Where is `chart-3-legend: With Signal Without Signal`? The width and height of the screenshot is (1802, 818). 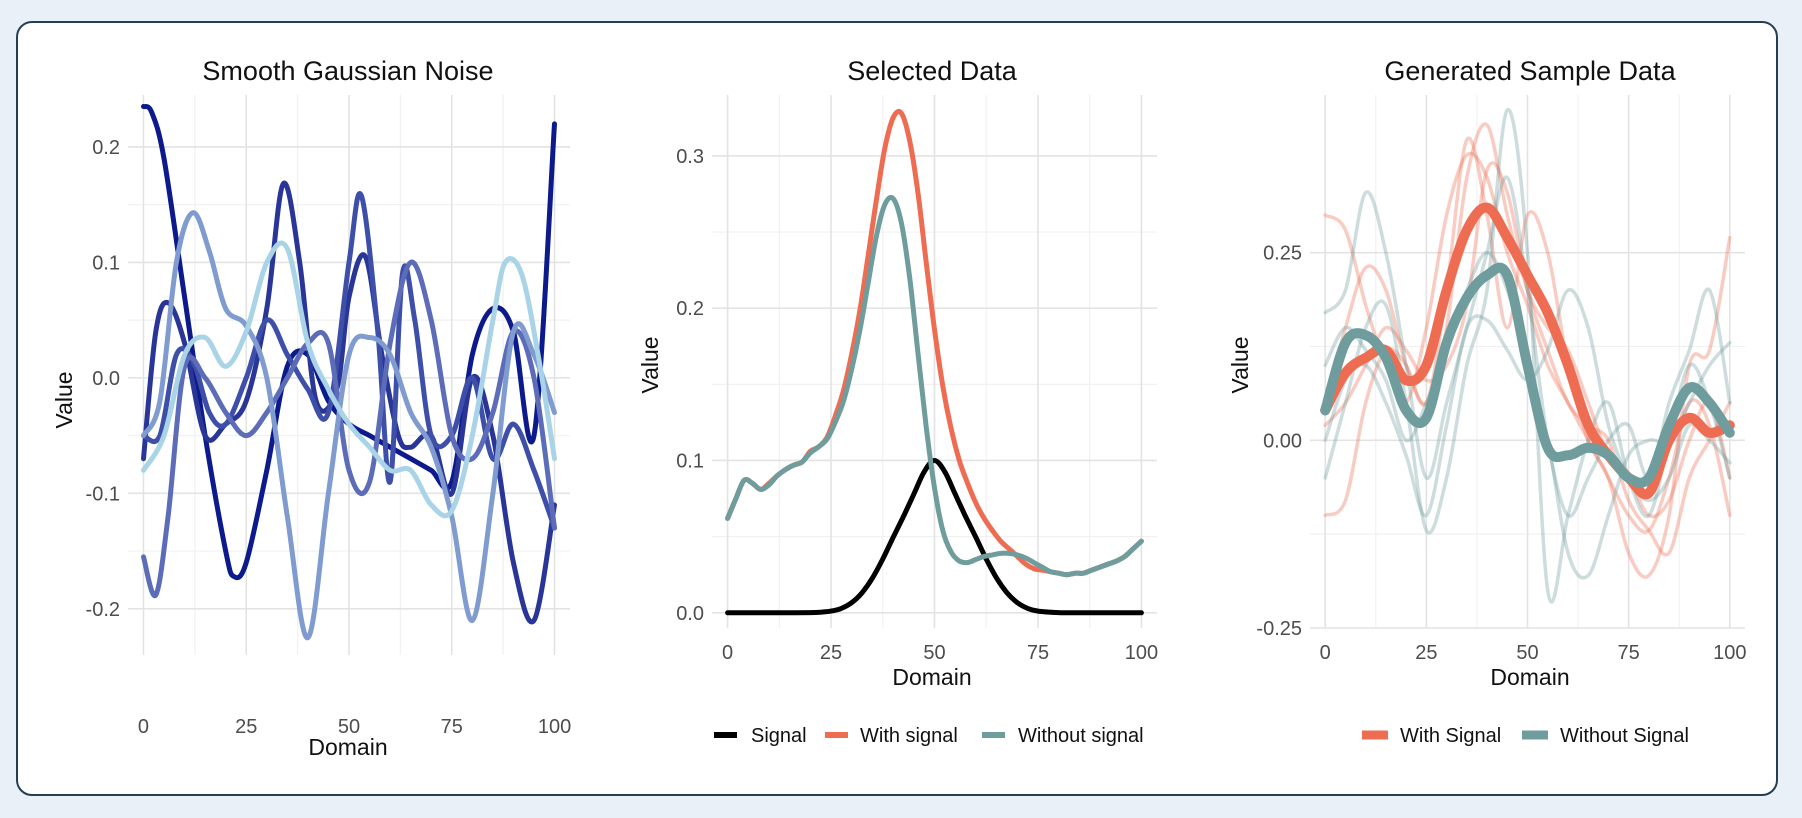
chart-3-legend: With Signal Without Signal is located at coordinates (1525, 736).